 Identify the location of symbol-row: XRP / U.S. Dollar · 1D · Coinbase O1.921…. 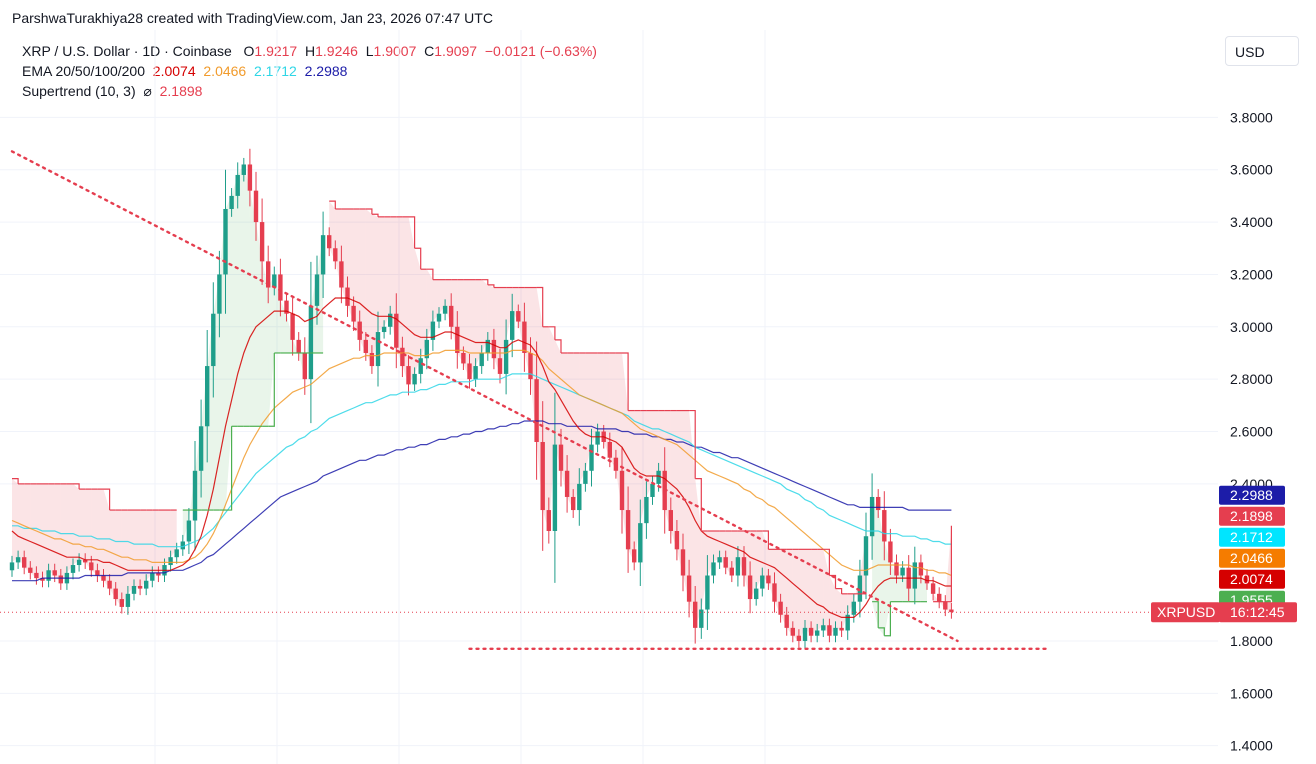
(309, 51).